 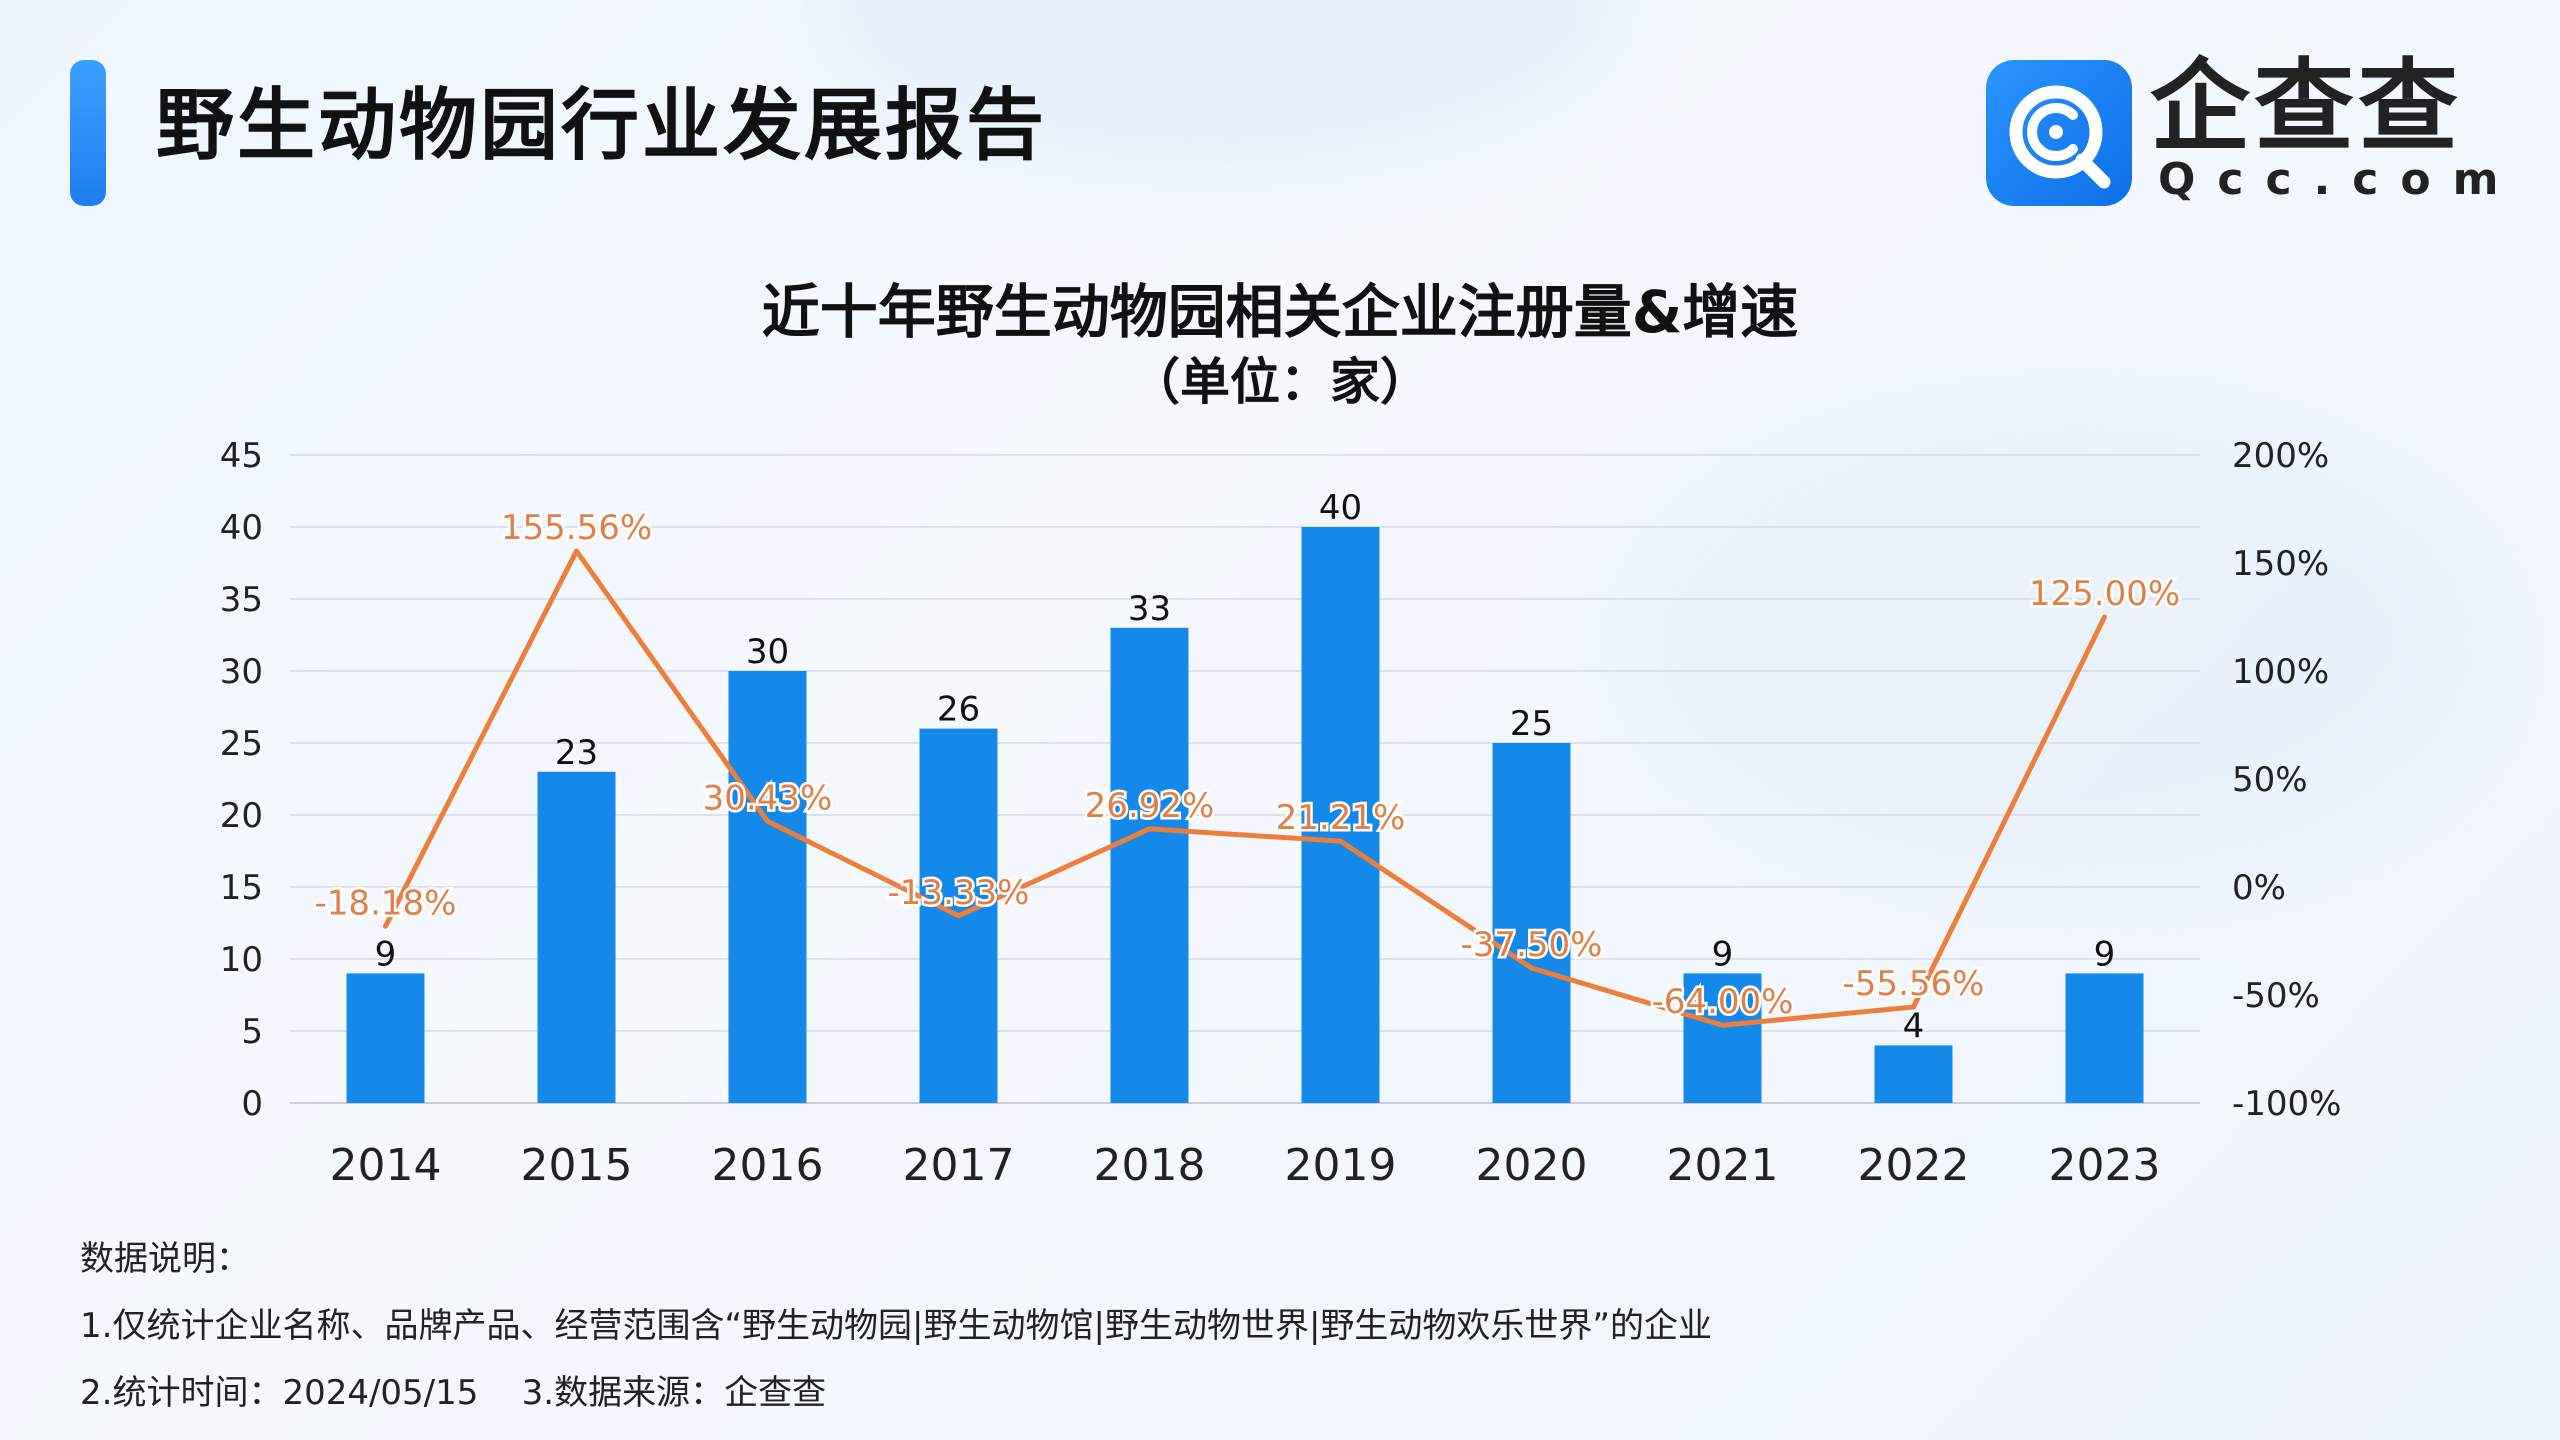 What do you see at coordinates (1532, 945) in the screenshot?
I see `growth-value-label: -37.50%` at bounding box center [1532, 945].